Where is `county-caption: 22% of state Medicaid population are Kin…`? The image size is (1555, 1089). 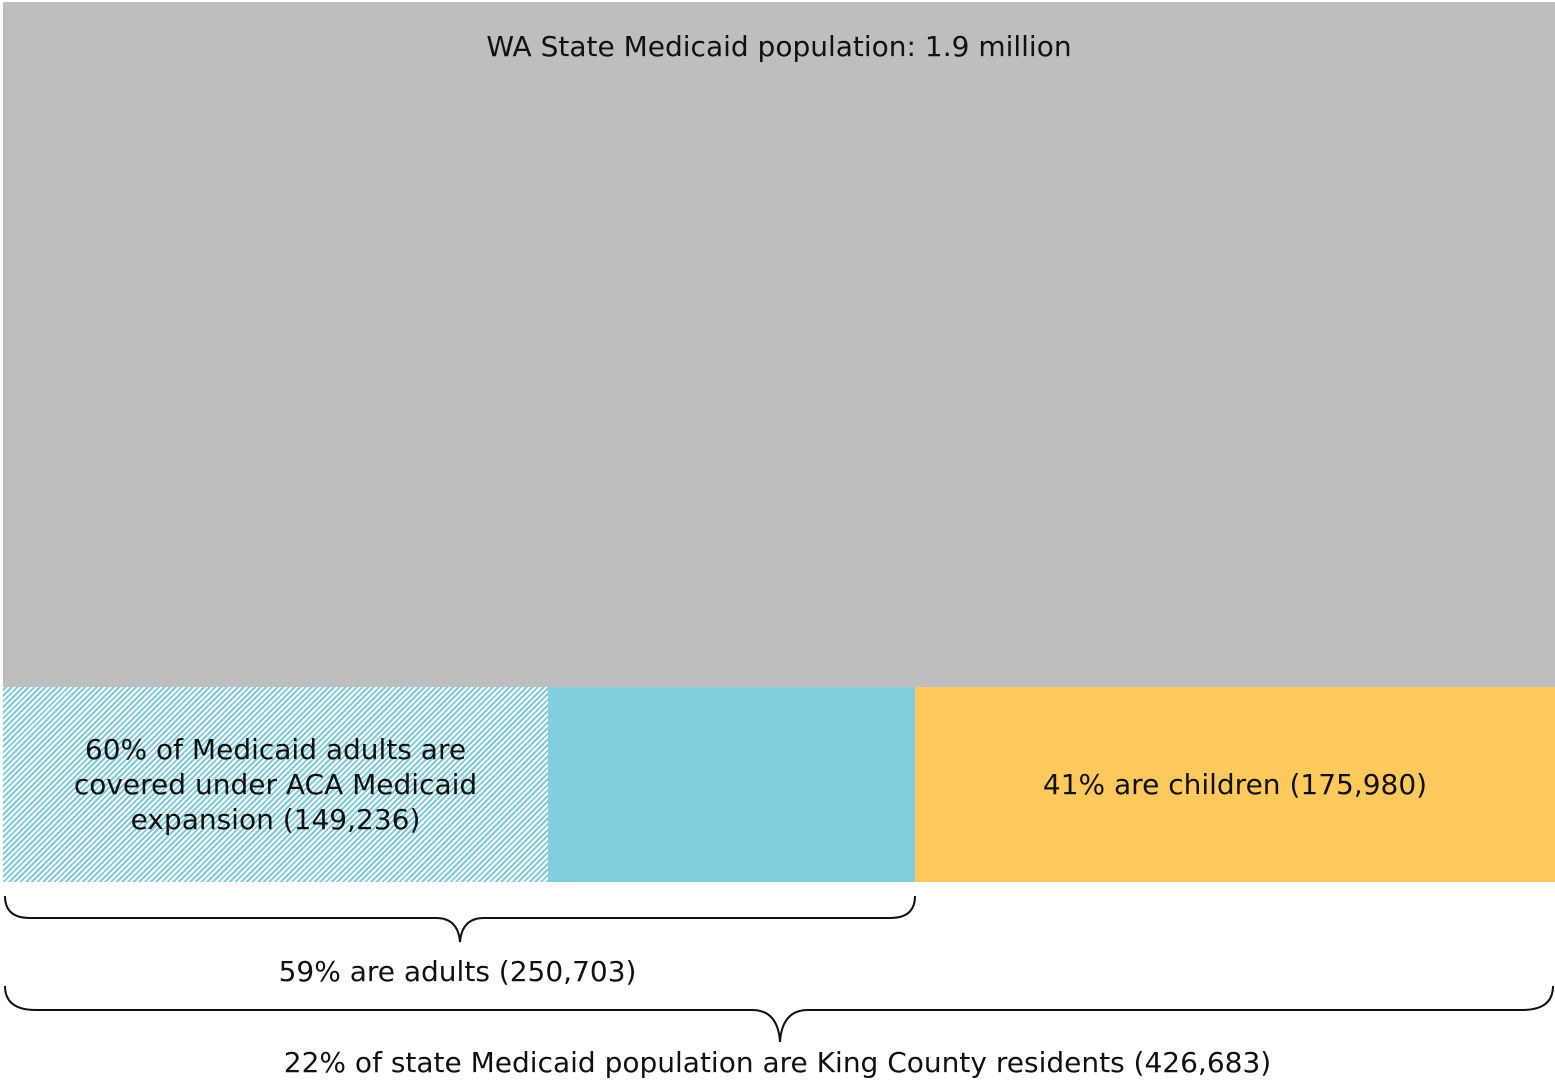
county-caption: 22% of state Medicaid population are Kin… is located at coordinates (777, 1062).